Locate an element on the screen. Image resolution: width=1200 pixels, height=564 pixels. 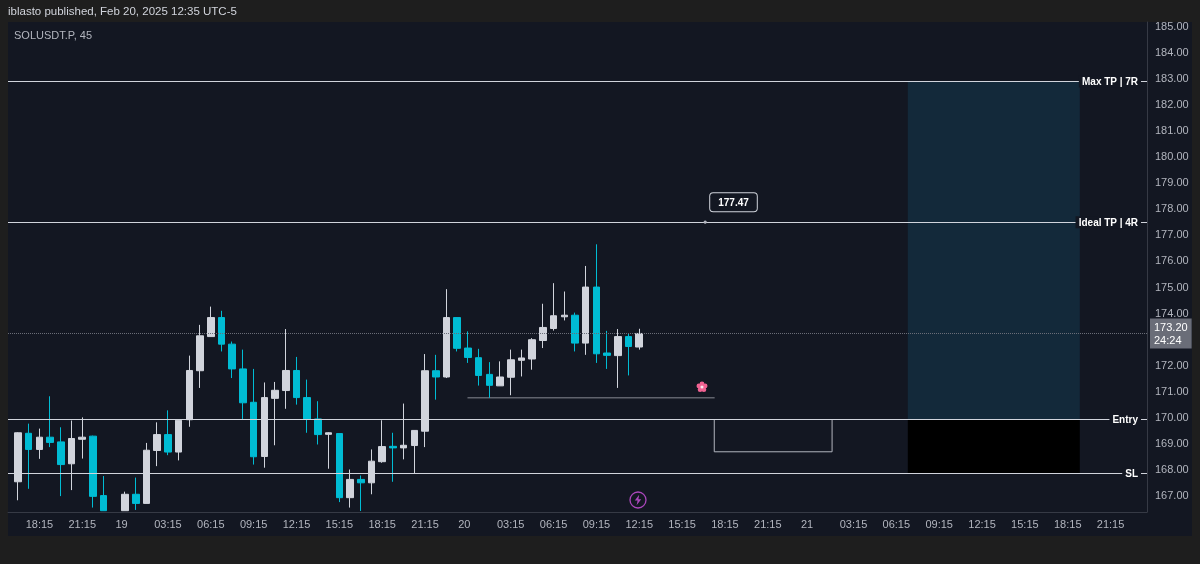
annotation: 177.47 is located at coordinates (734, 202).